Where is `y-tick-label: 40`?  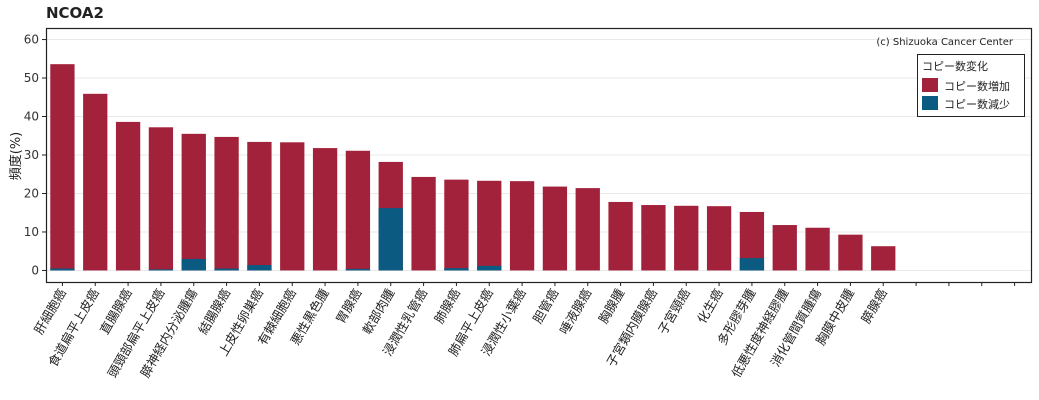 y-tick-label: 40 is located at coordinates (31, 117).